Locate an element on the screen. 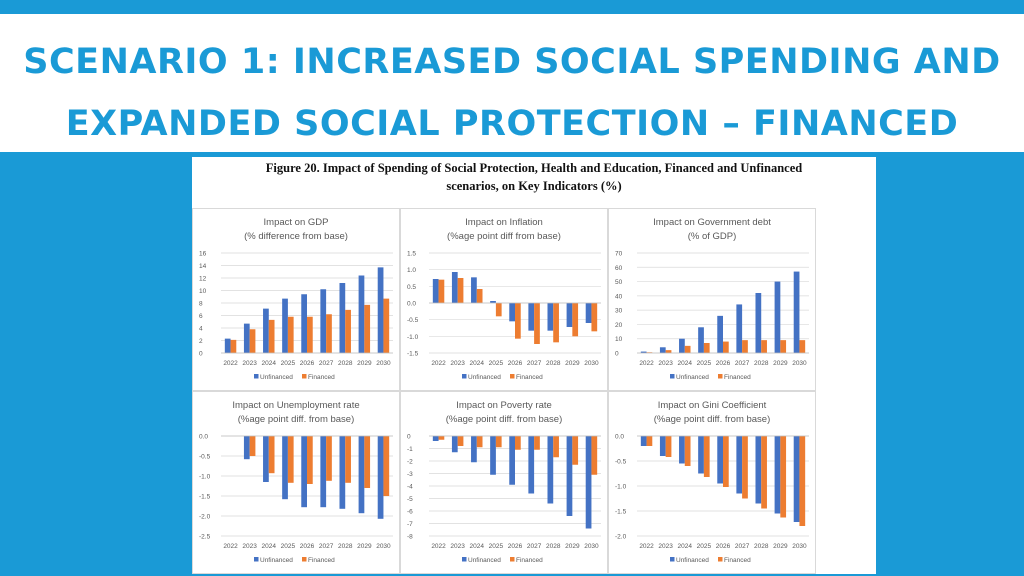  bar-financed-2028 is located at coordinates (348, 331).